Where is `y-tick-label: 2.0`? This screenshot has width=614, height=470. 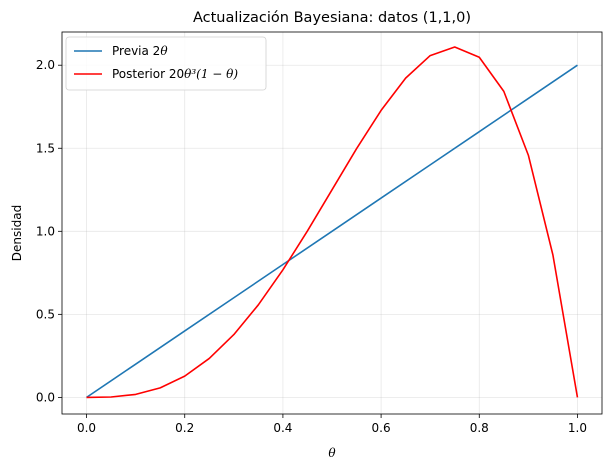
y-tick-label: 2.0 is located at coordinates (45, 65).